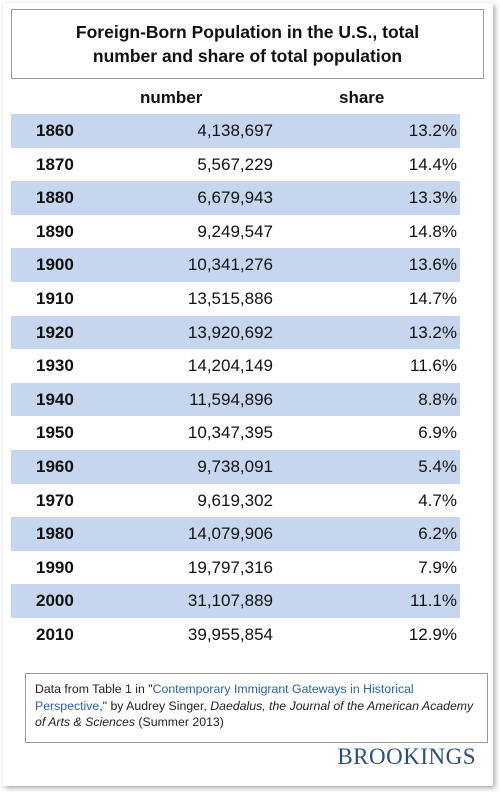  I want to click on year-cell: 2000, so click(55, 601).